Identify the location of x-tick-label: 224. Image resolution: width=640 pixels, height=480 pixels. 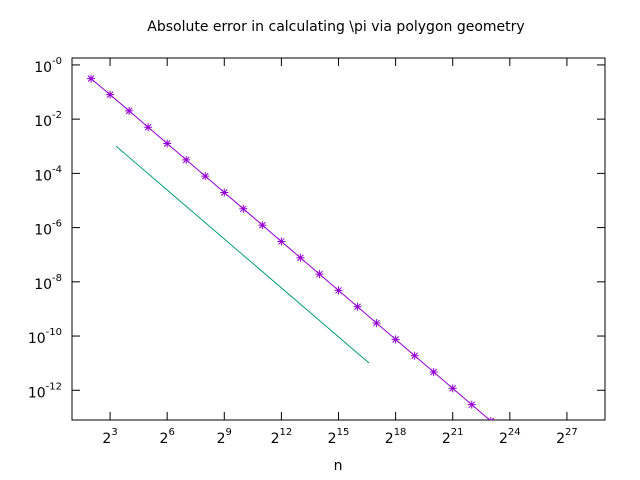
(510, 437).